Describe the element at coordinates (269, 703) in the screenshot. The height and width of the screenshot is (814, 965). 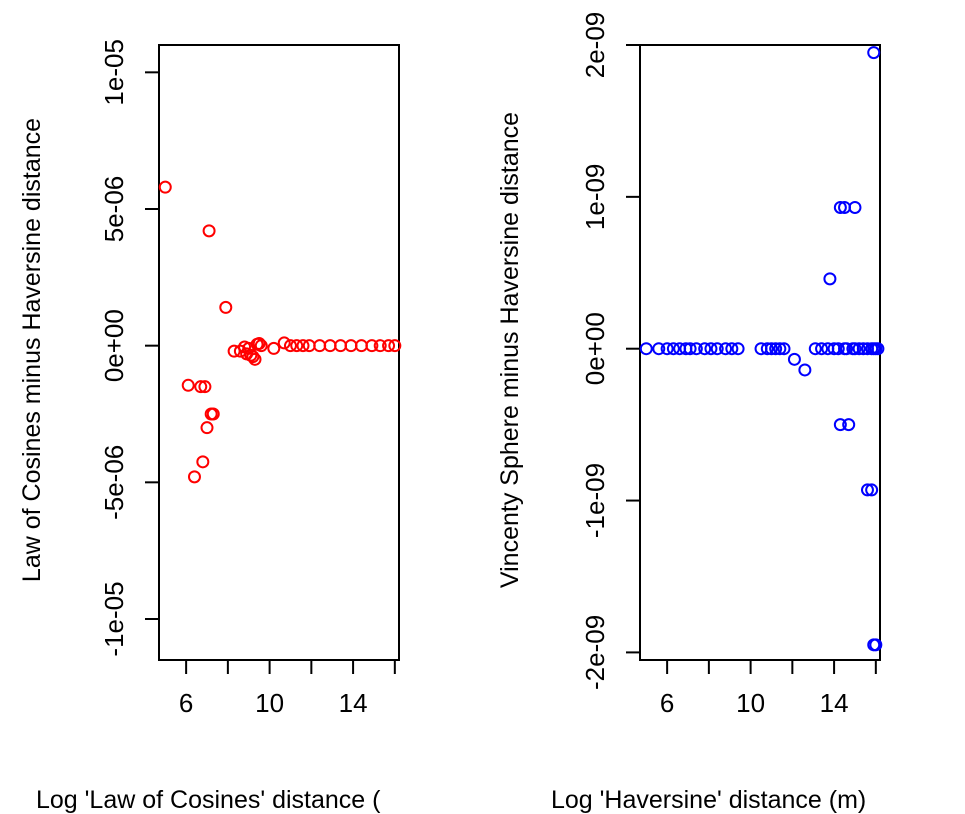
I see `left-x-tick-label: 10` at that location.